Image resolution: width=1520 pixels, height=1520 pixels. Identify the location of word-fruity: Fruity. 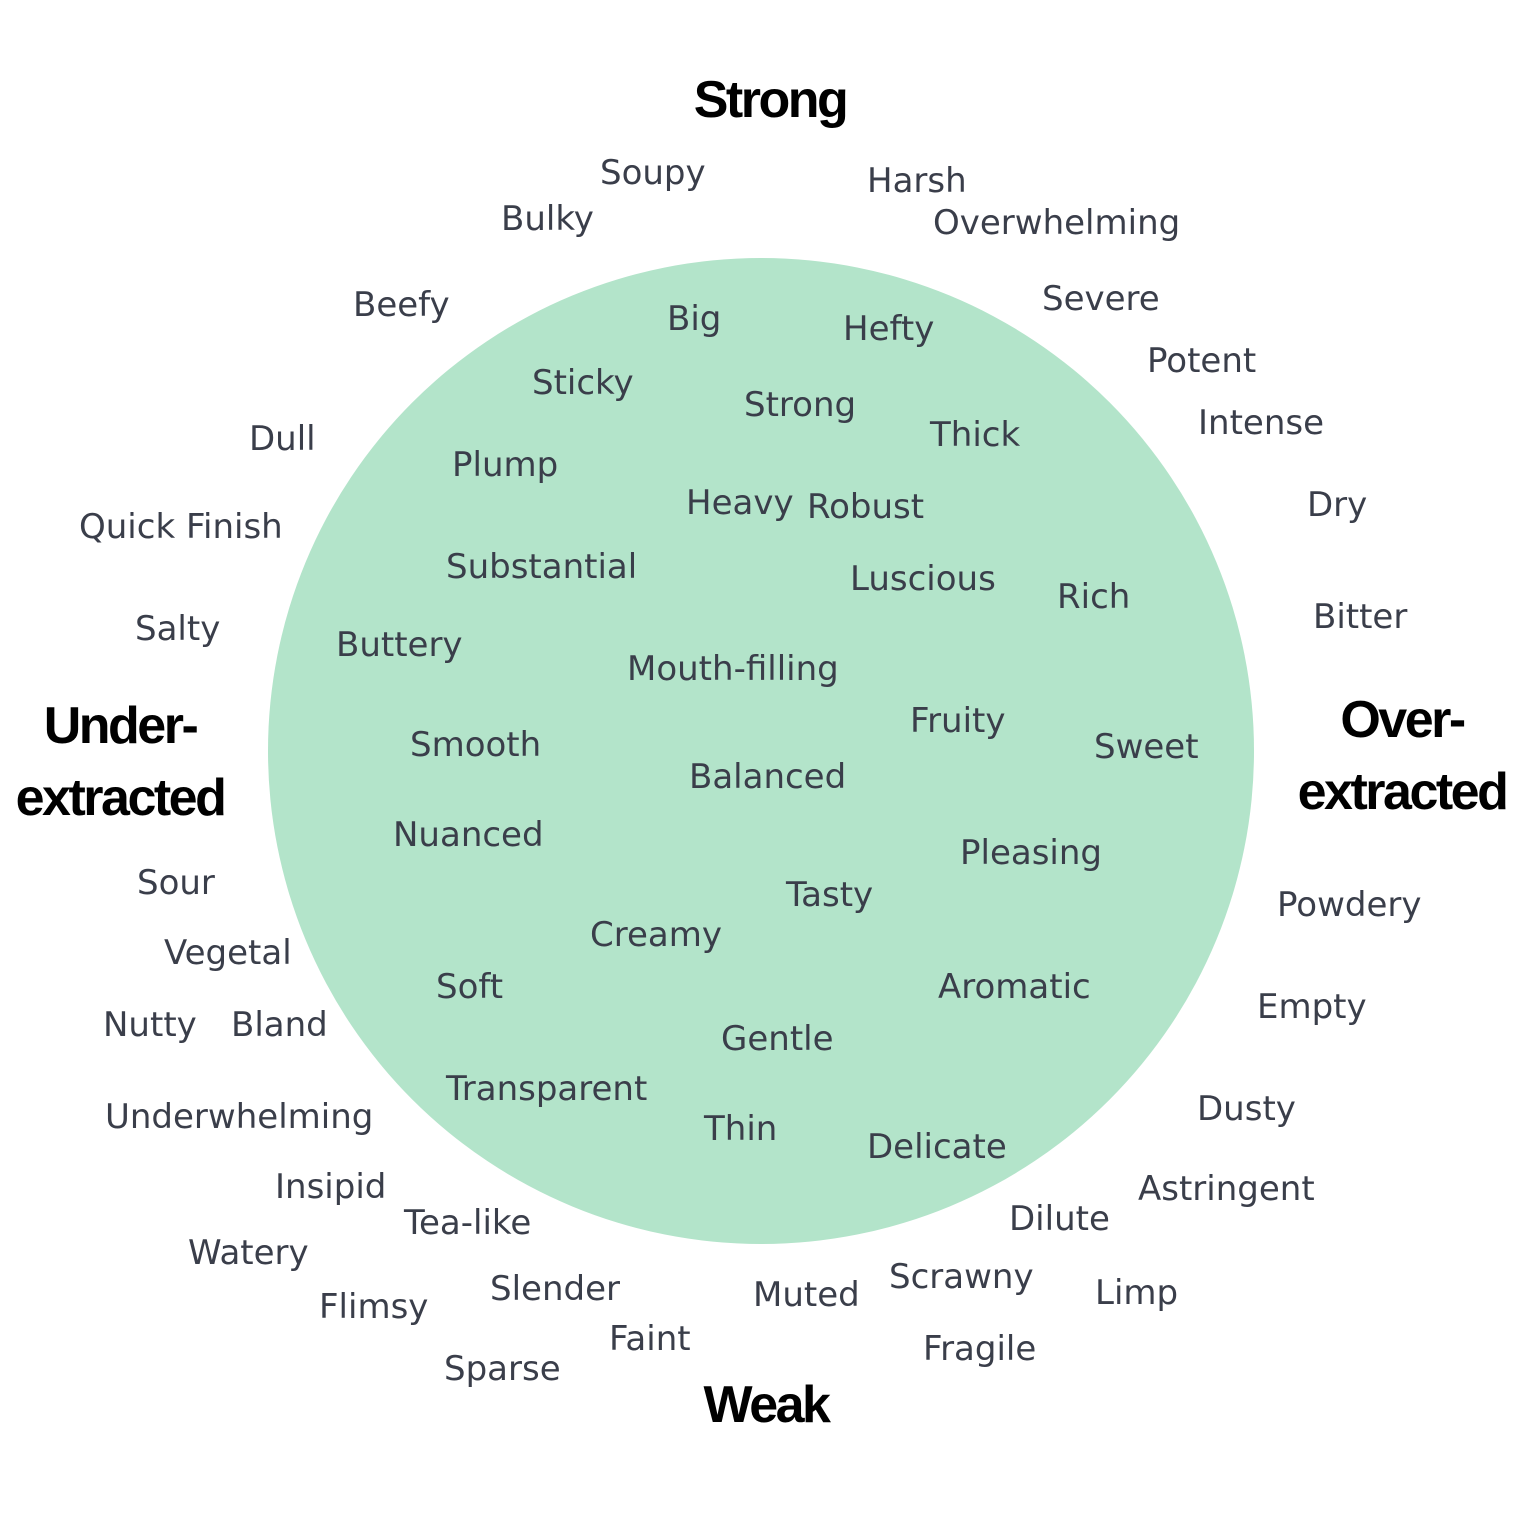
(958, 721).